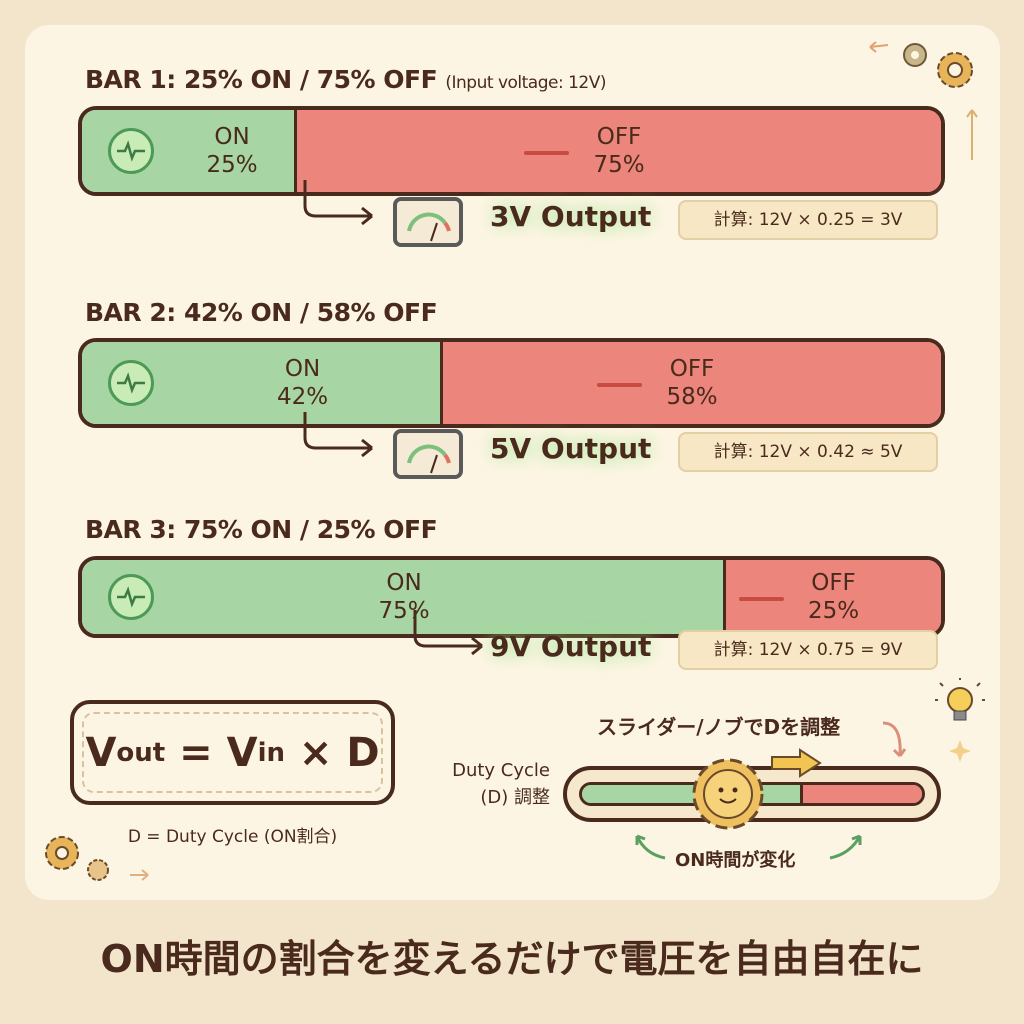 The width and height of the screenshot is (1024, 1024). I want to click on output-voltage: 9V Output, so click(571, 646).